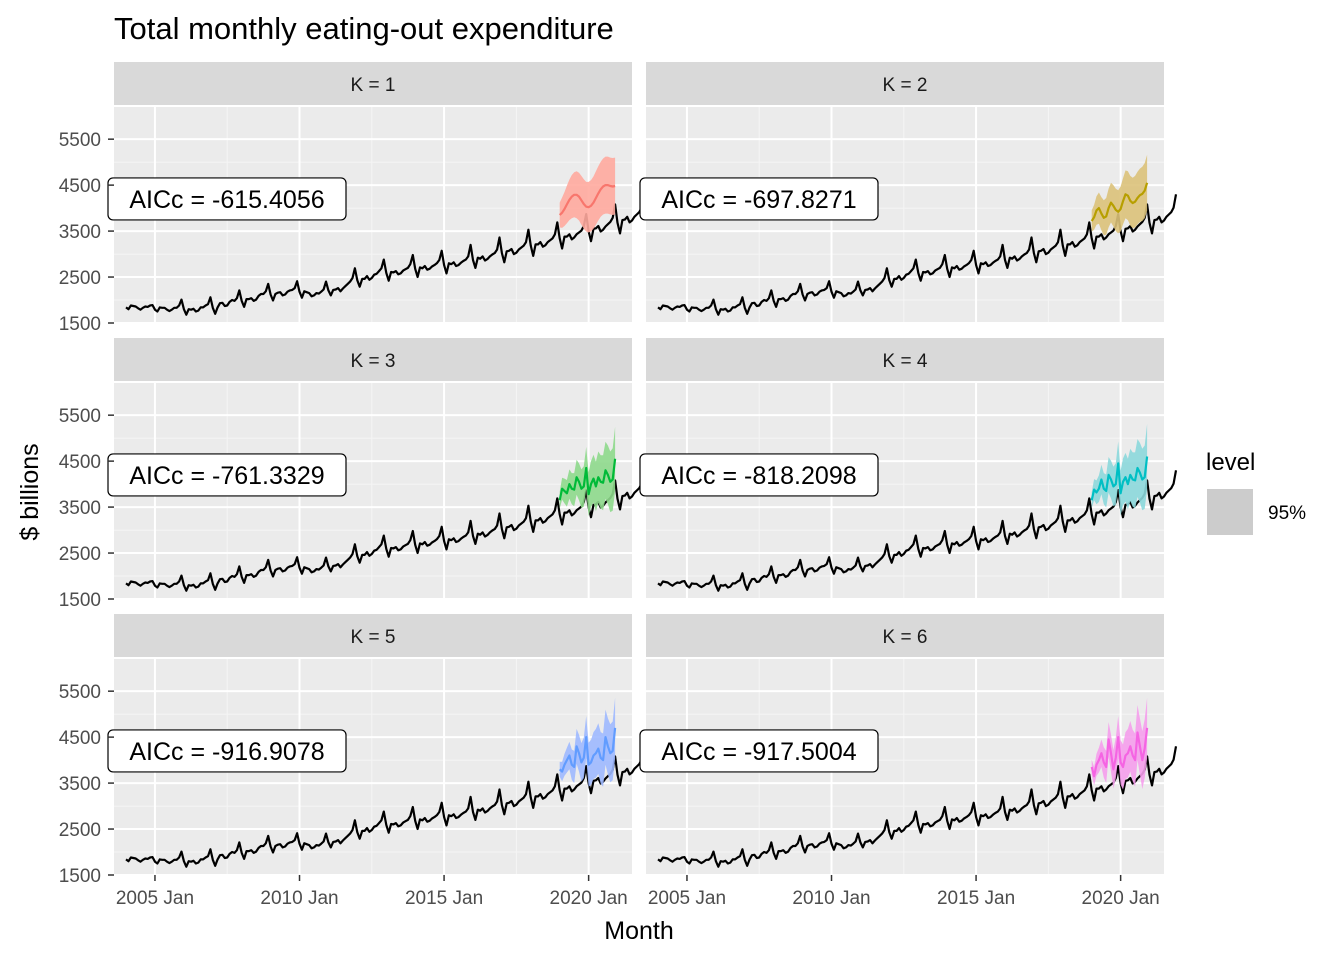 The height and width of the screenshot is (960, 1344). I want to click on facet-strip-label: K = 3, so click(373, 361).